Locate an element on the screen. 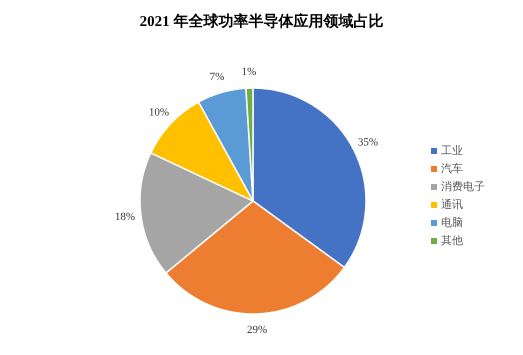  legend-label: 工业 is located at coordinates (452, 150).